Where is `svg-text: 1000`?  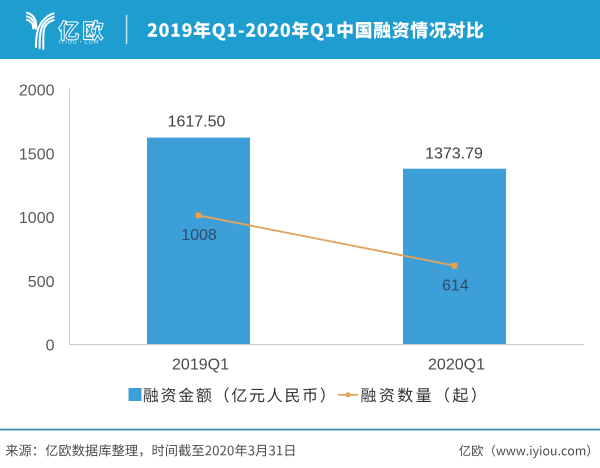
svg-text: 1000 is located at coordinates (37, 218).